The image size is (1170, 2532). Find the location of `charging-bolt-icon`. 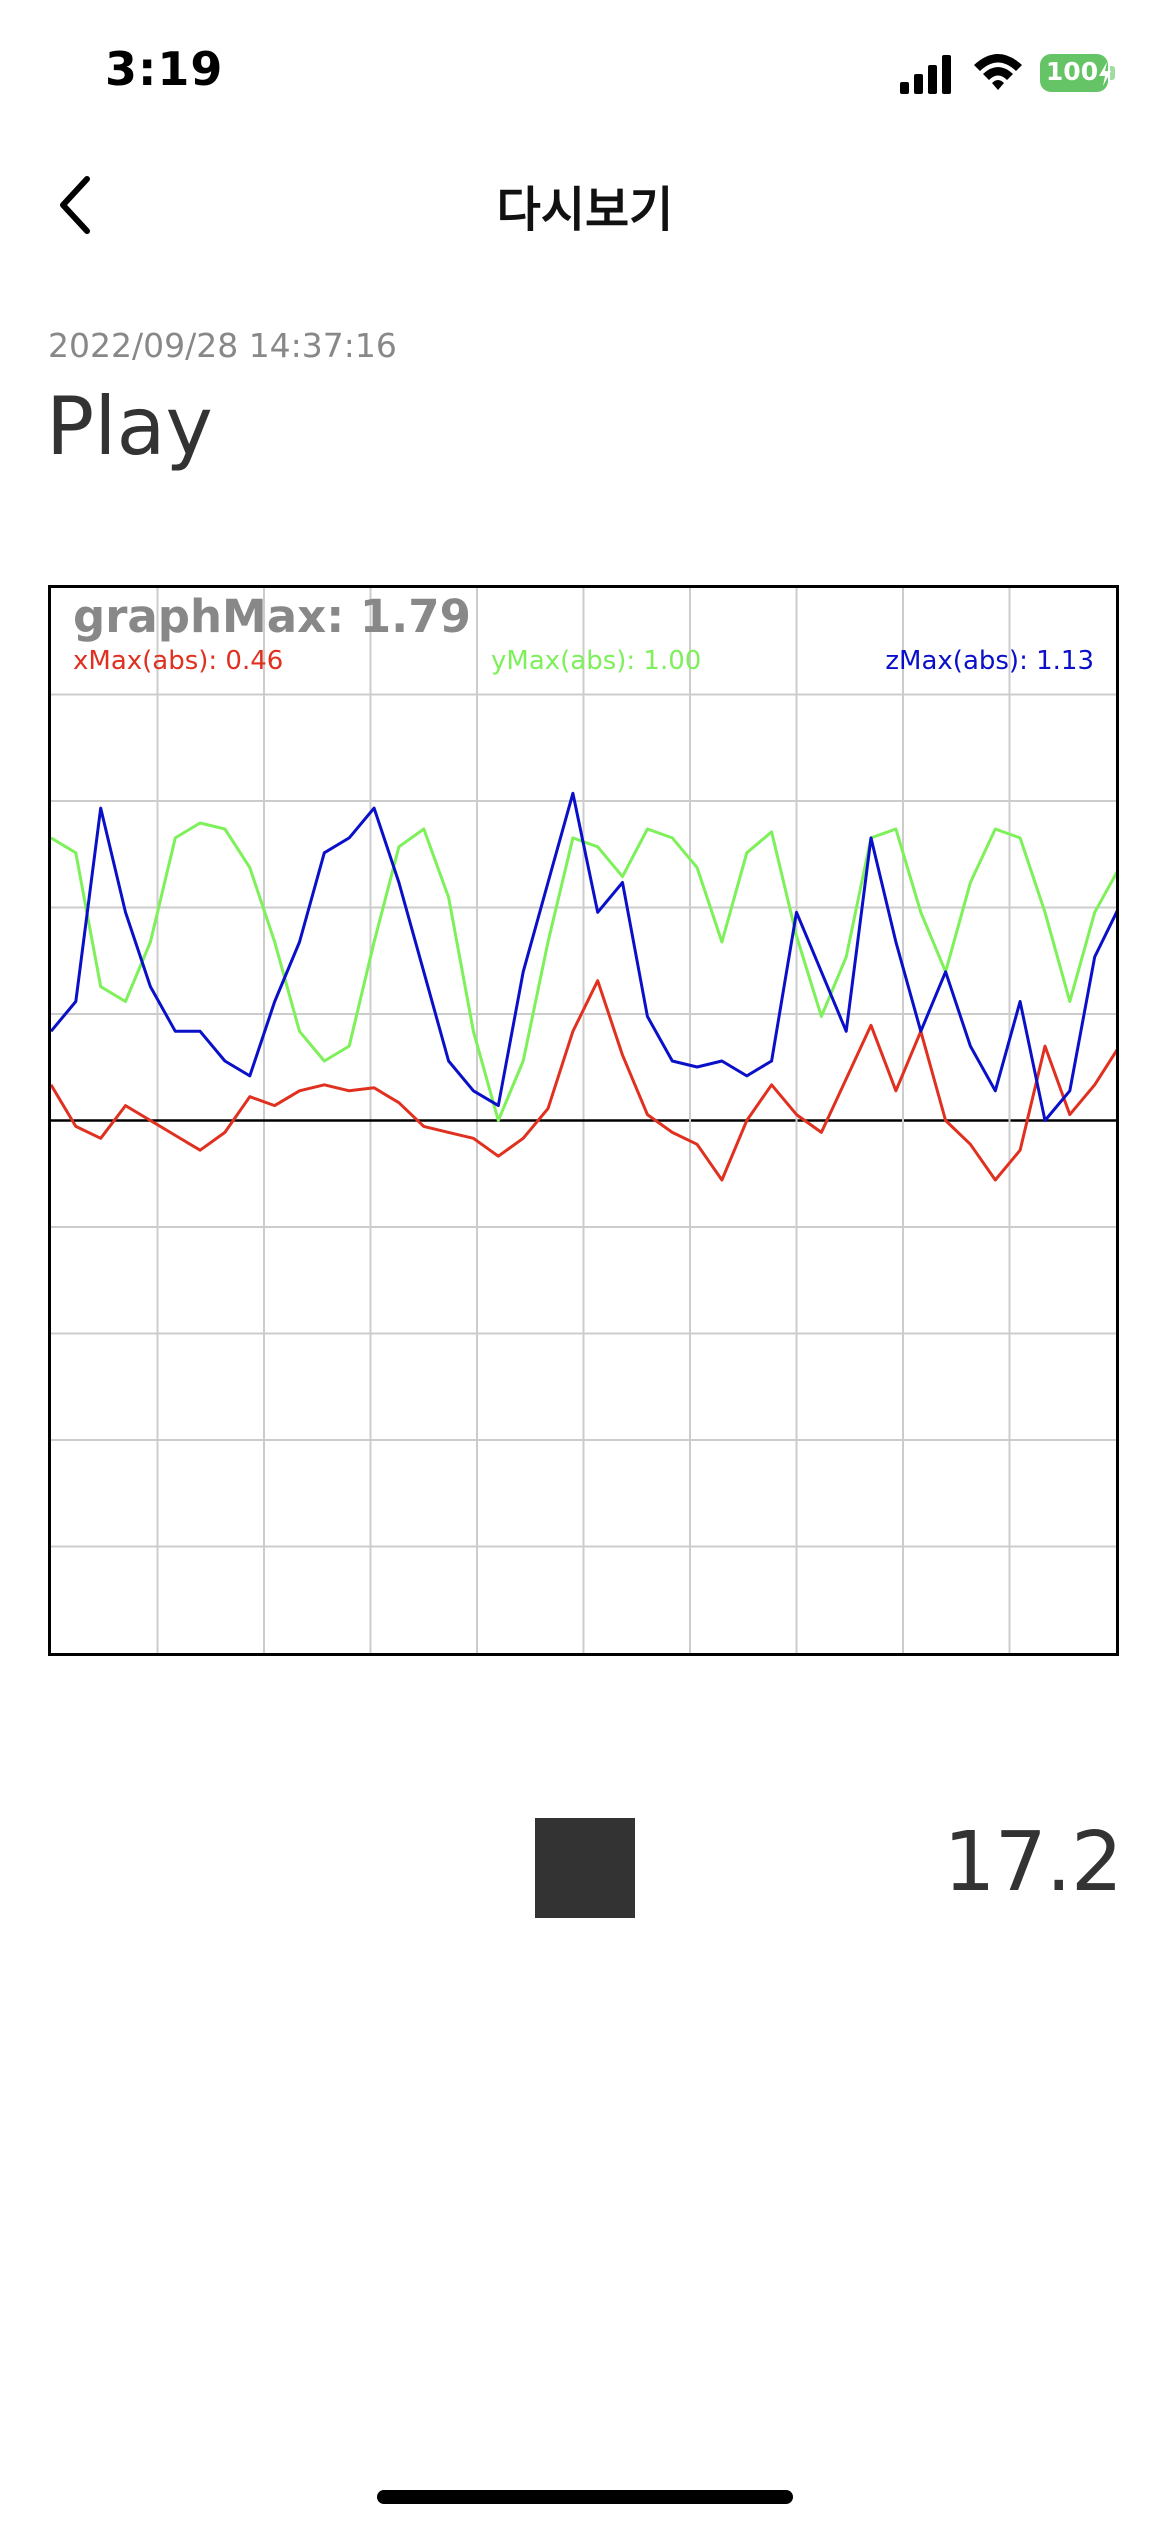

charging-bolt-icon is located at coordinates (1105, 74).